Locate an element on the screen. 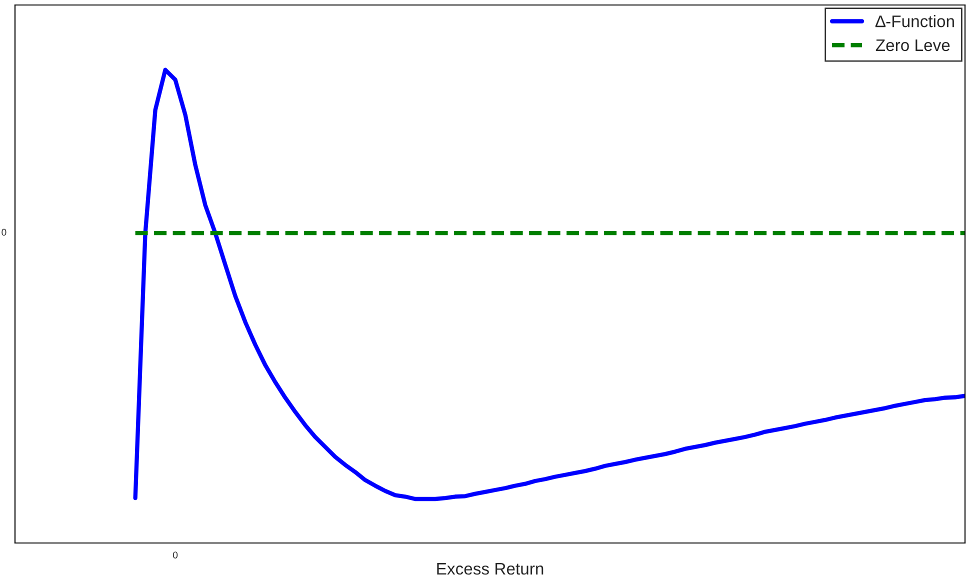 This screenshot has width=966, height=588. x-axis-title: Excess Return is located at coordinates (490, 569).